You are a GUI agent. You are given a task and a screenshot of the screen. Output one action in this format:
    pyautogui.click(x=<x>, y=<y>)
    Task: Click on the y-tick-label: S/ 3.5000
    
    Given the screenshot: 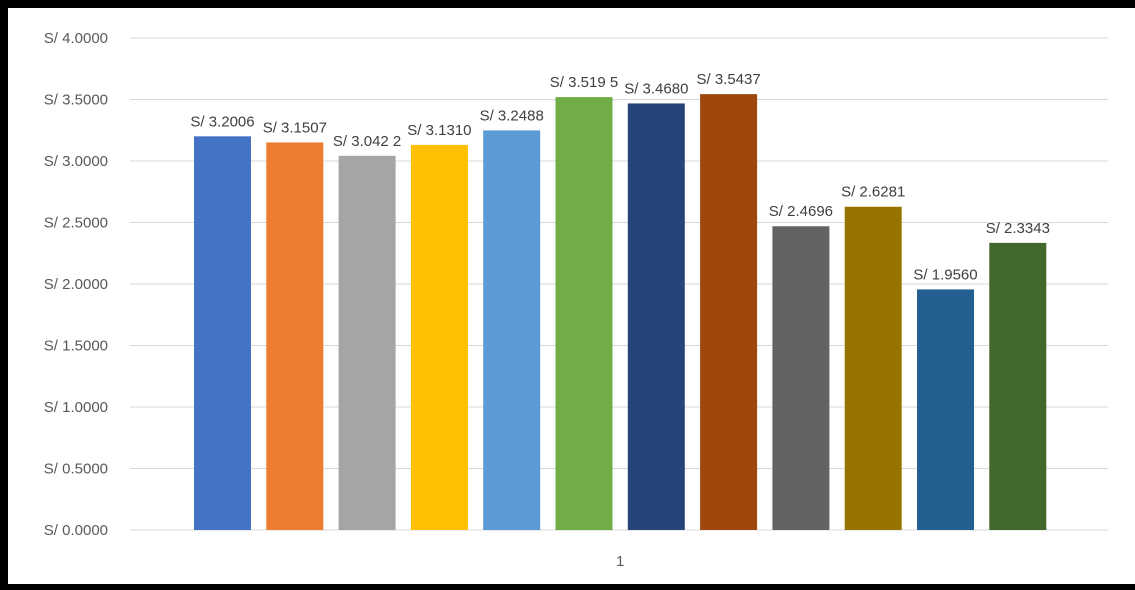 What is the action you would take?
    pyautogui.click(x=76, y=100)
    